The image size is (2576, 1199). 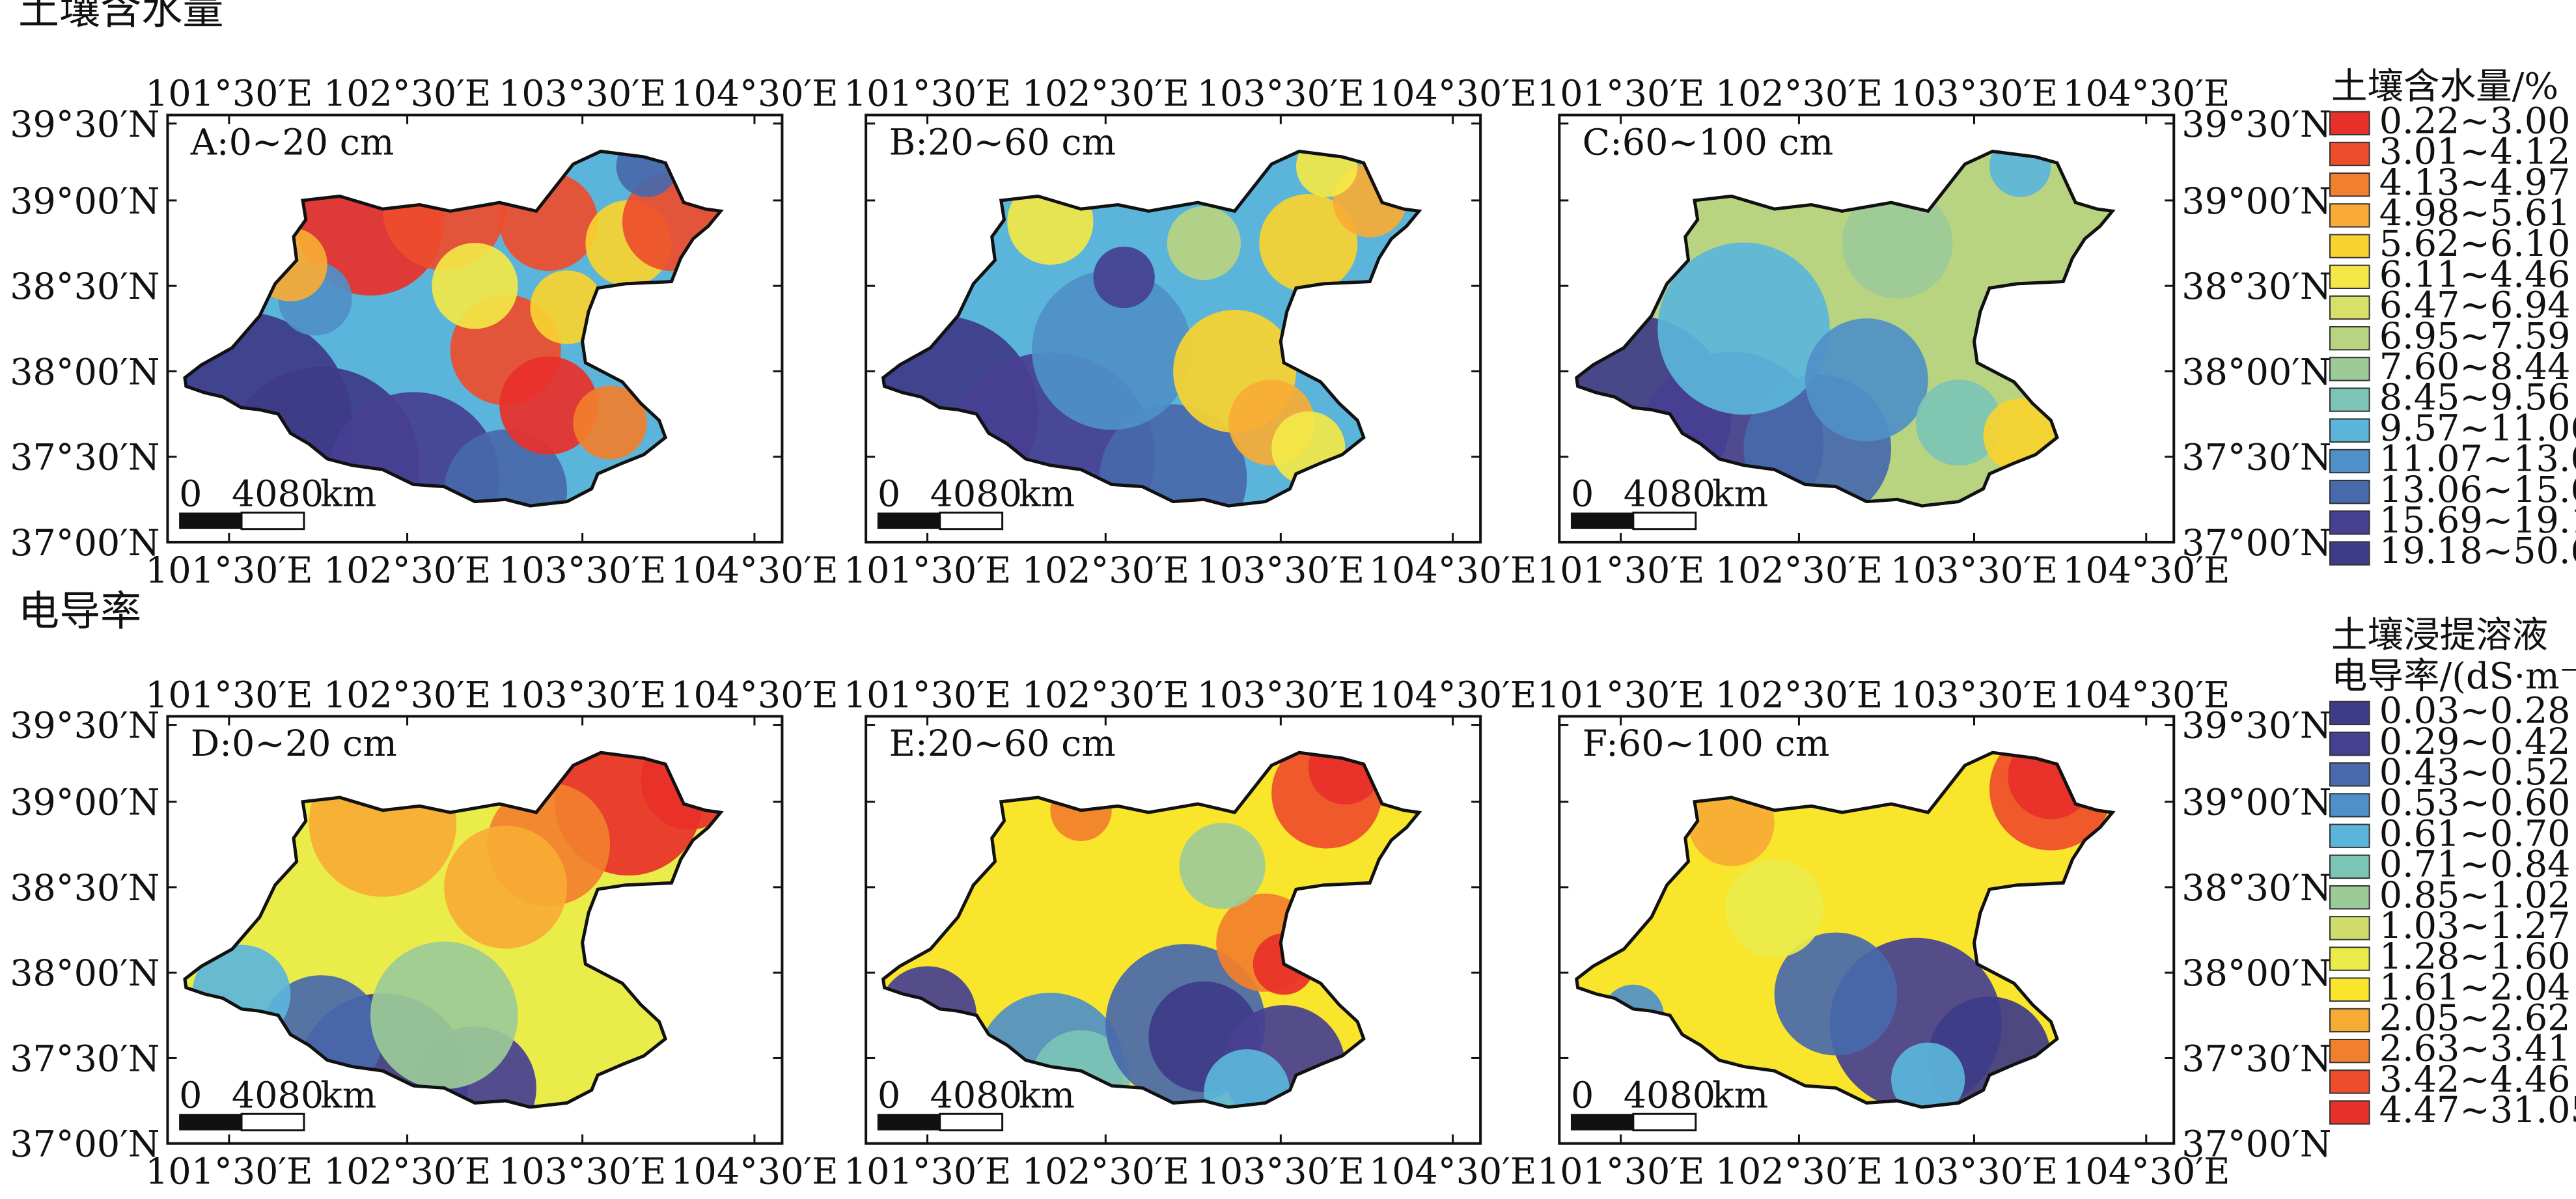 What do you see at coordinates (294, 744) in the screenshot?
I see `panel-label: D:0~20 cm` at bounding box center [294, 744].